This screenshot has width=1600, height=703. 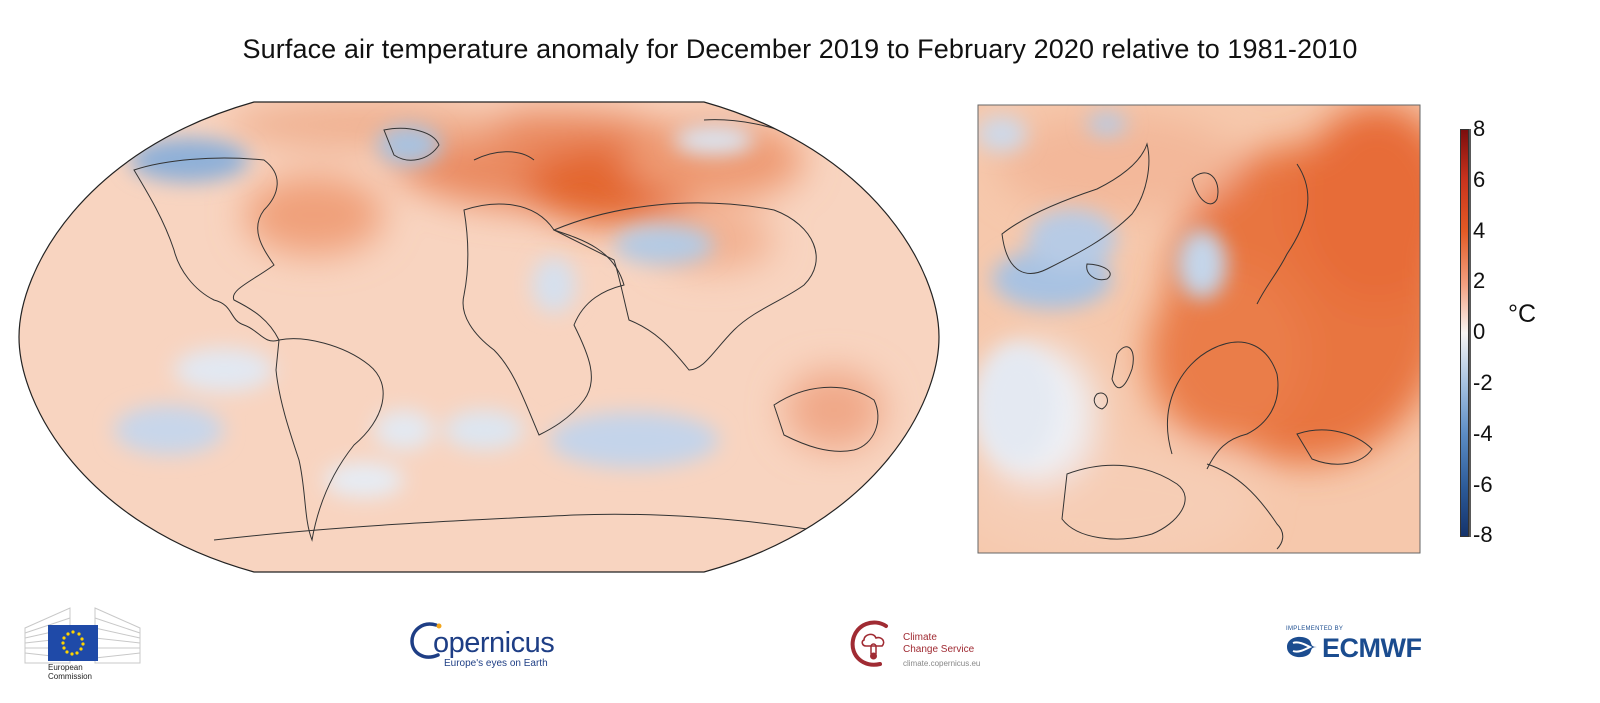 What do you see at coordinates (1479, 331) in the screenshot?
I see `colorbar-tick: 0` at bounding box center [1479, 331].